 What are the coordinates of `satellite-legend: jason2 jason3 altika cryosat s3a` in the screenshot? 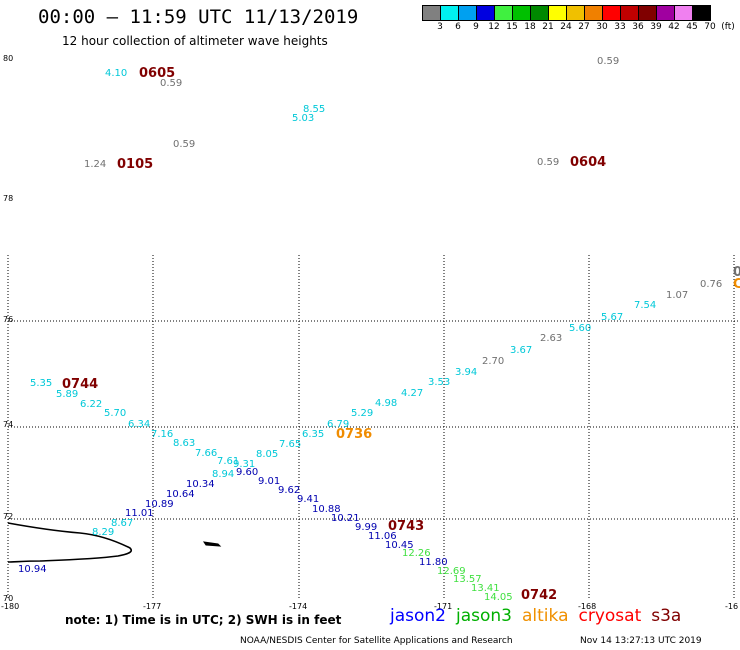 It's located at (540, 616).